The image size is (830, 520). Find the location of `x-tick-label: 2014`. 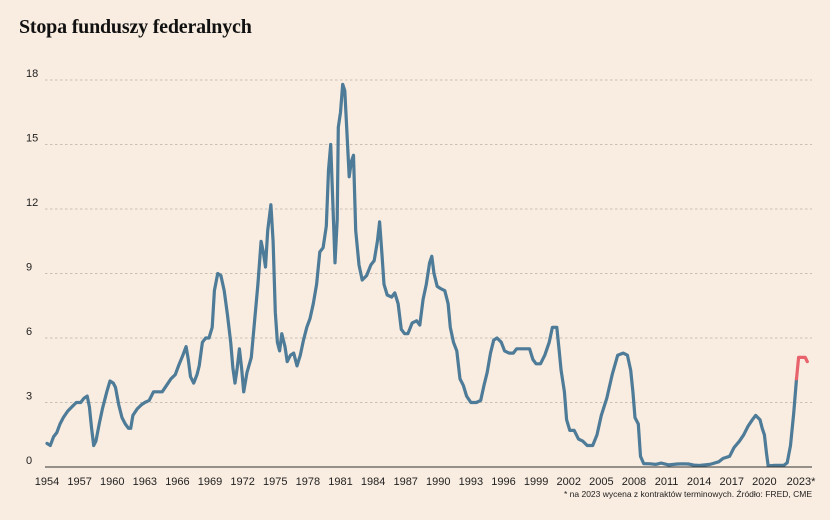

x-tick-label: 2014 is located at coordinates (699, 482).